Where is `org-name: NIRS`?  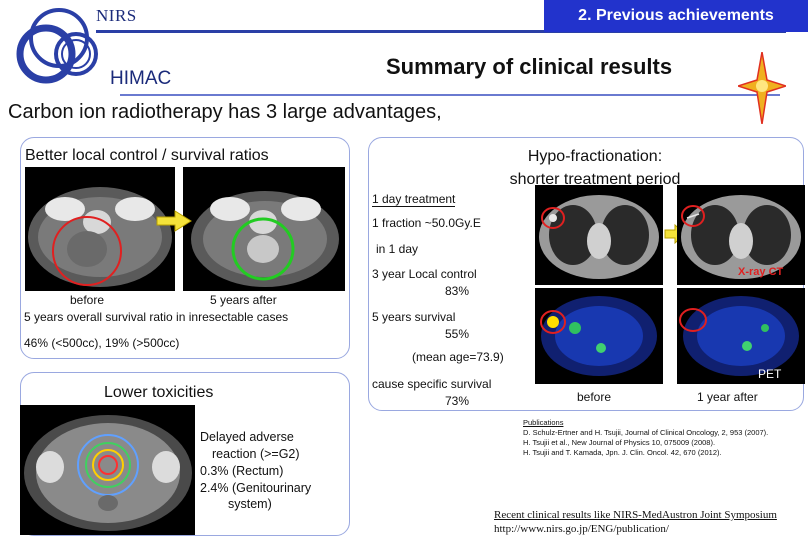 org-name: NIRS is located at coordinates (116, 15).